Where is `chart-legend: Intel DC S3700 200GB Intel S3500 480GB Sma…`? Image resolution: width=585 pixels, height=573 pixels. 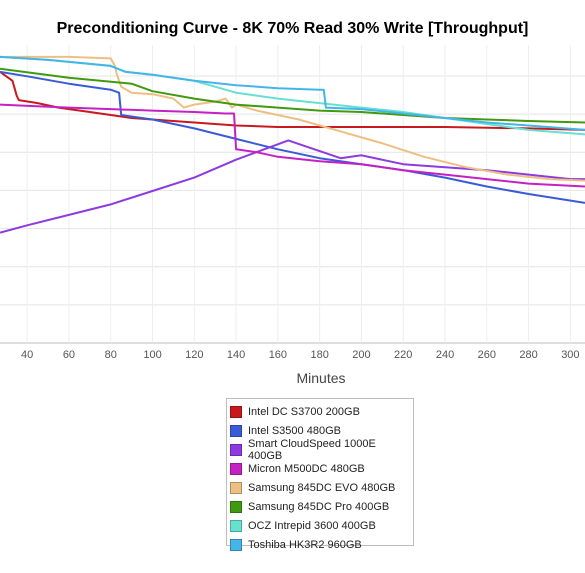 chart-legend: Intel DC S3700 200GB Intel S3500 480GB Sma… is located at coordinates (320, 474).